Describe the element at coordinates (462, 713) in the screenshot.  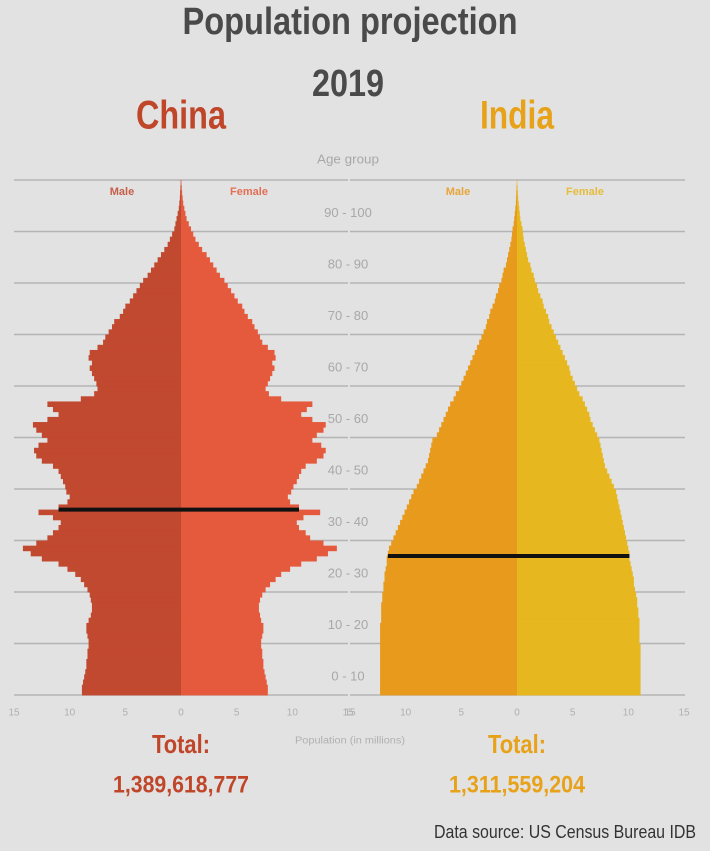
I see `x-tick-label: 5` at that location.